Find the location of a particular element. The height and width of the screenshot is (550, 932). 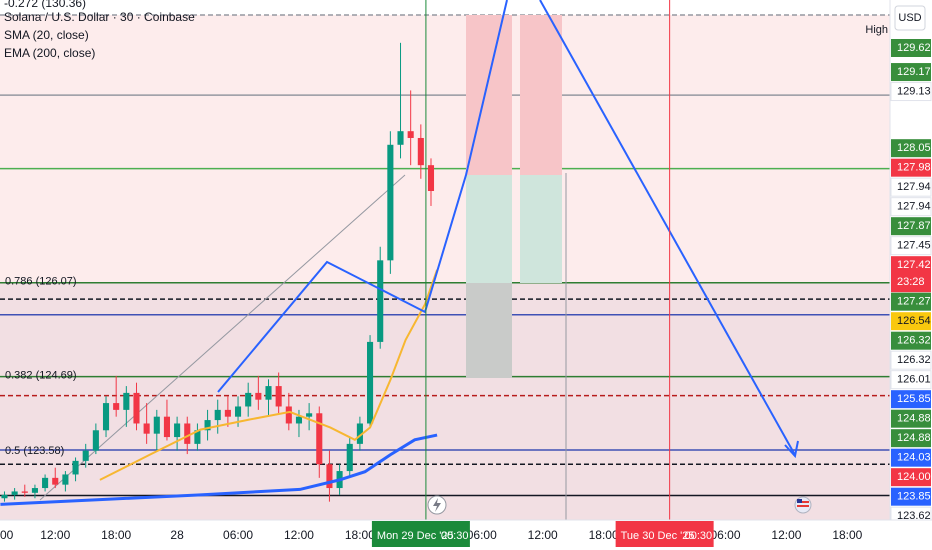

currency: USD is located at coordinates (909, 18).